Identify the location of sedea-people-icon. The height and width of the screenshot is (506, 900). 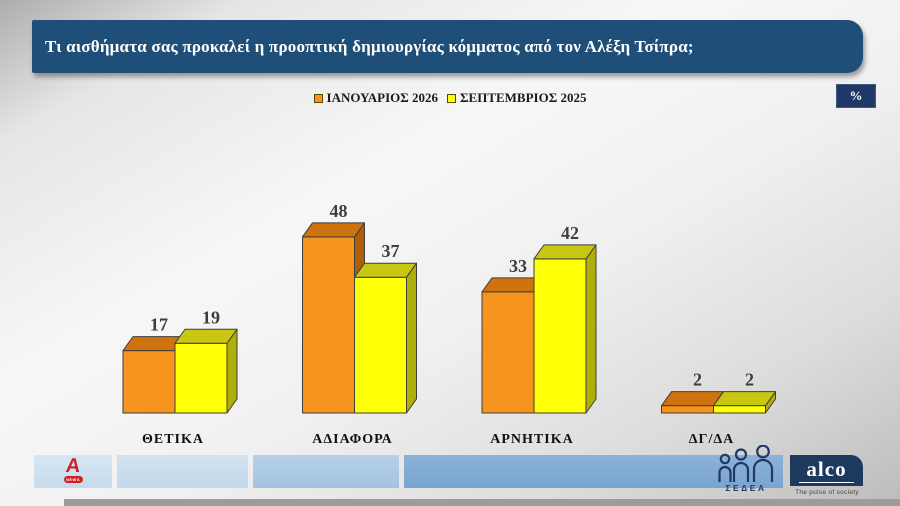
(746, 463).